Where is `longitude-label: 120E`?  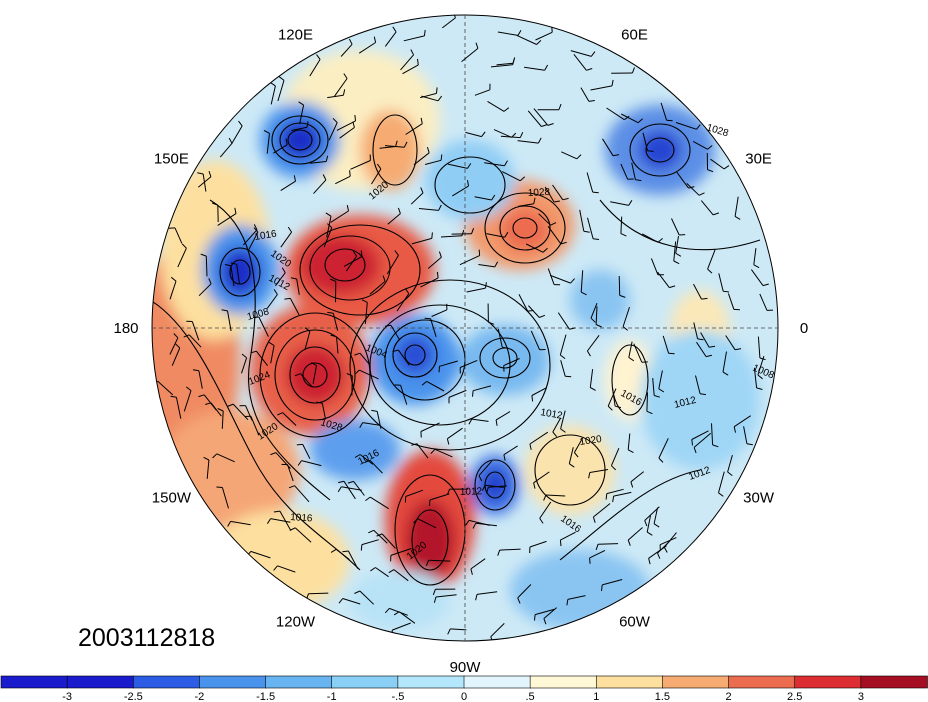
longitude-label: 120E is located at coordinates (295, 34).